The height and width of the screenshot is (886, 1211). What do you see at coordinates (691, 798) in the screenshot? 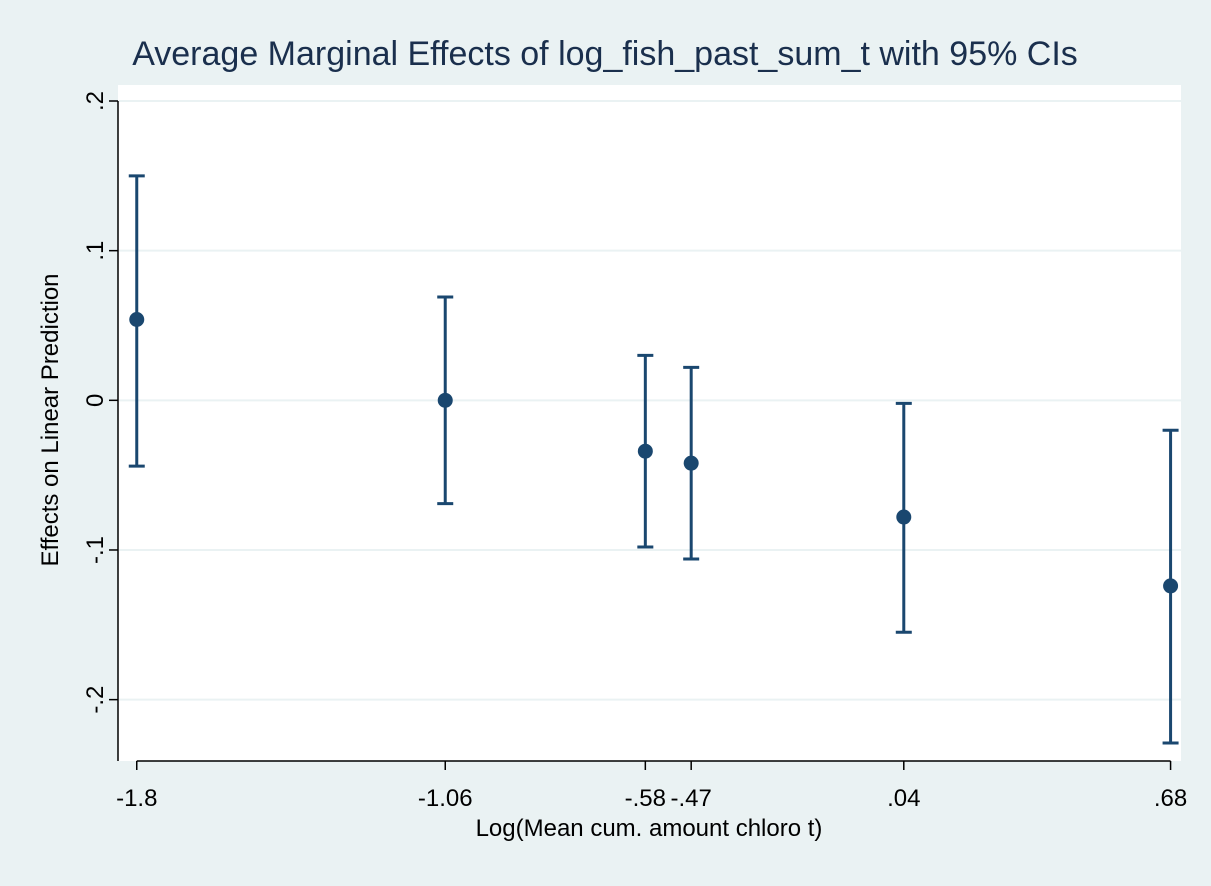
I see `x-tick-label: -.47` at bounding box center [691, 798].